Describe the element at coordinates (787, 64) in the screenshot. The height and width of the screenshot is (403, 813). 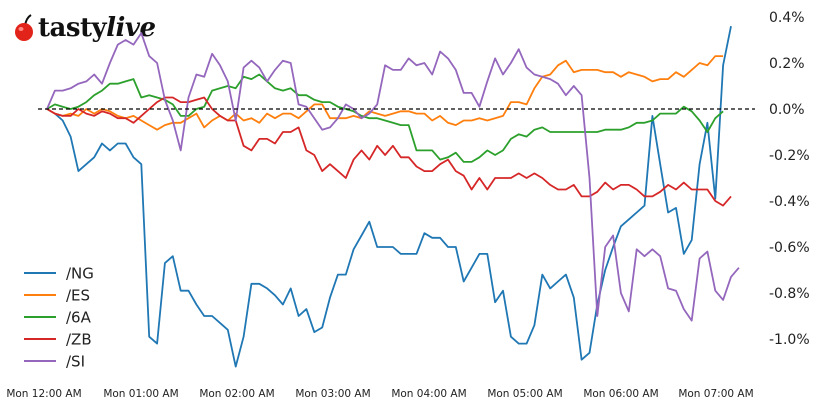
I see `y-tick-label: 0.2%` at that location.